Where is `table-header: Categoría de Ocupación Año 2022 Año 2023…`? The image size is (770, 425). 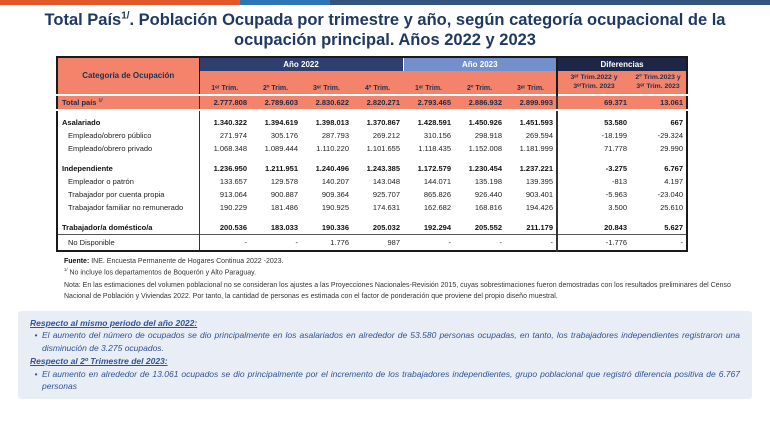 table-header: Categoría de Ocupación Año 2022 Año 2023… is located at coordinates (372, 76).